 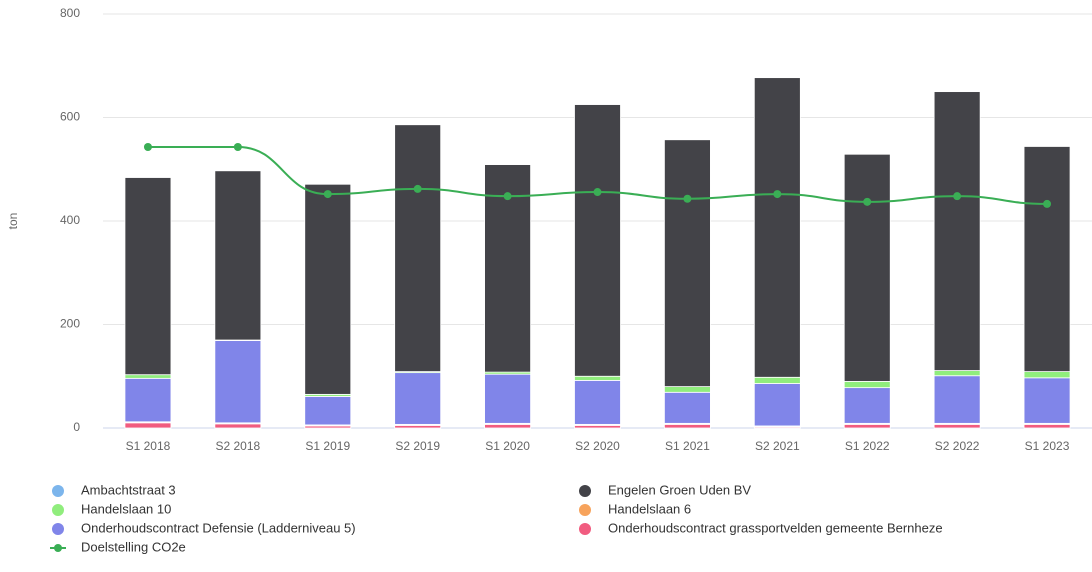 I want to click on legend-label: Handelslaan 6, so click(x=649, y=508).